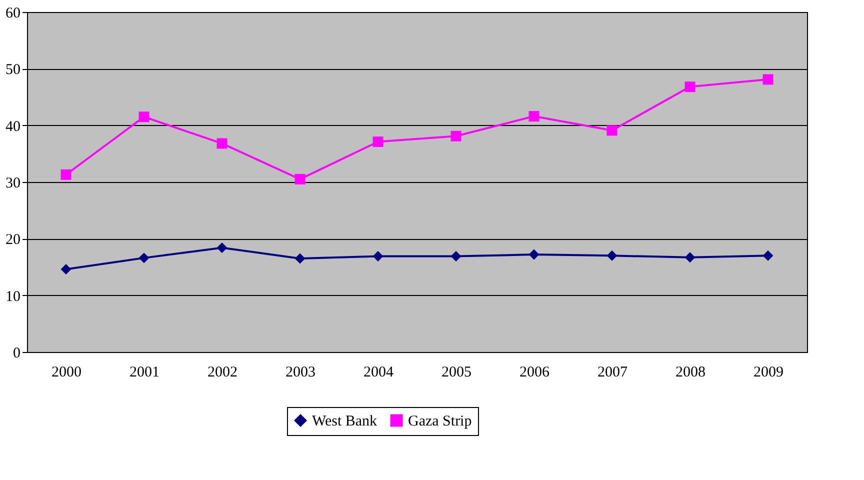 The width and height of the screenshot is (864, 480). Describe the element at coordinates (13, 240) in the screenshot. I see `y-tick-label: 20` at that location.